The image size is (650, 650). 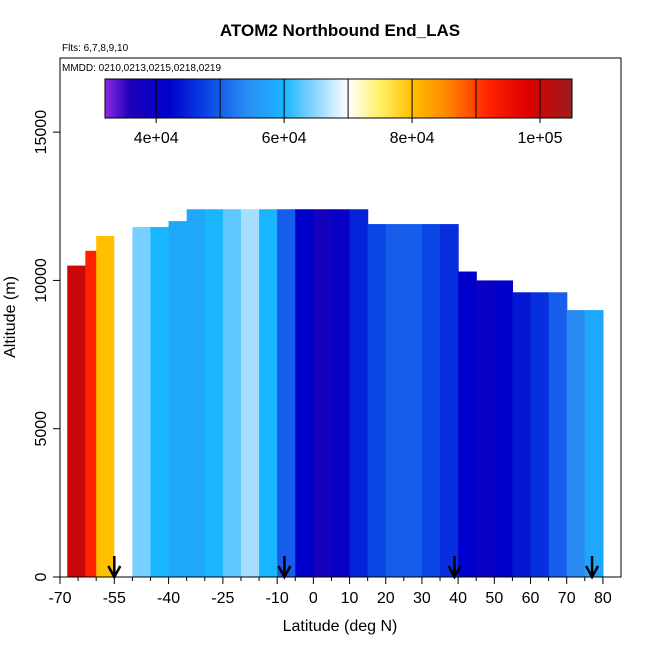 What do you see at coordinates (41, 576) in the screenshot?
I see `y-tick-label: 0` at bounding box center [41, 576].